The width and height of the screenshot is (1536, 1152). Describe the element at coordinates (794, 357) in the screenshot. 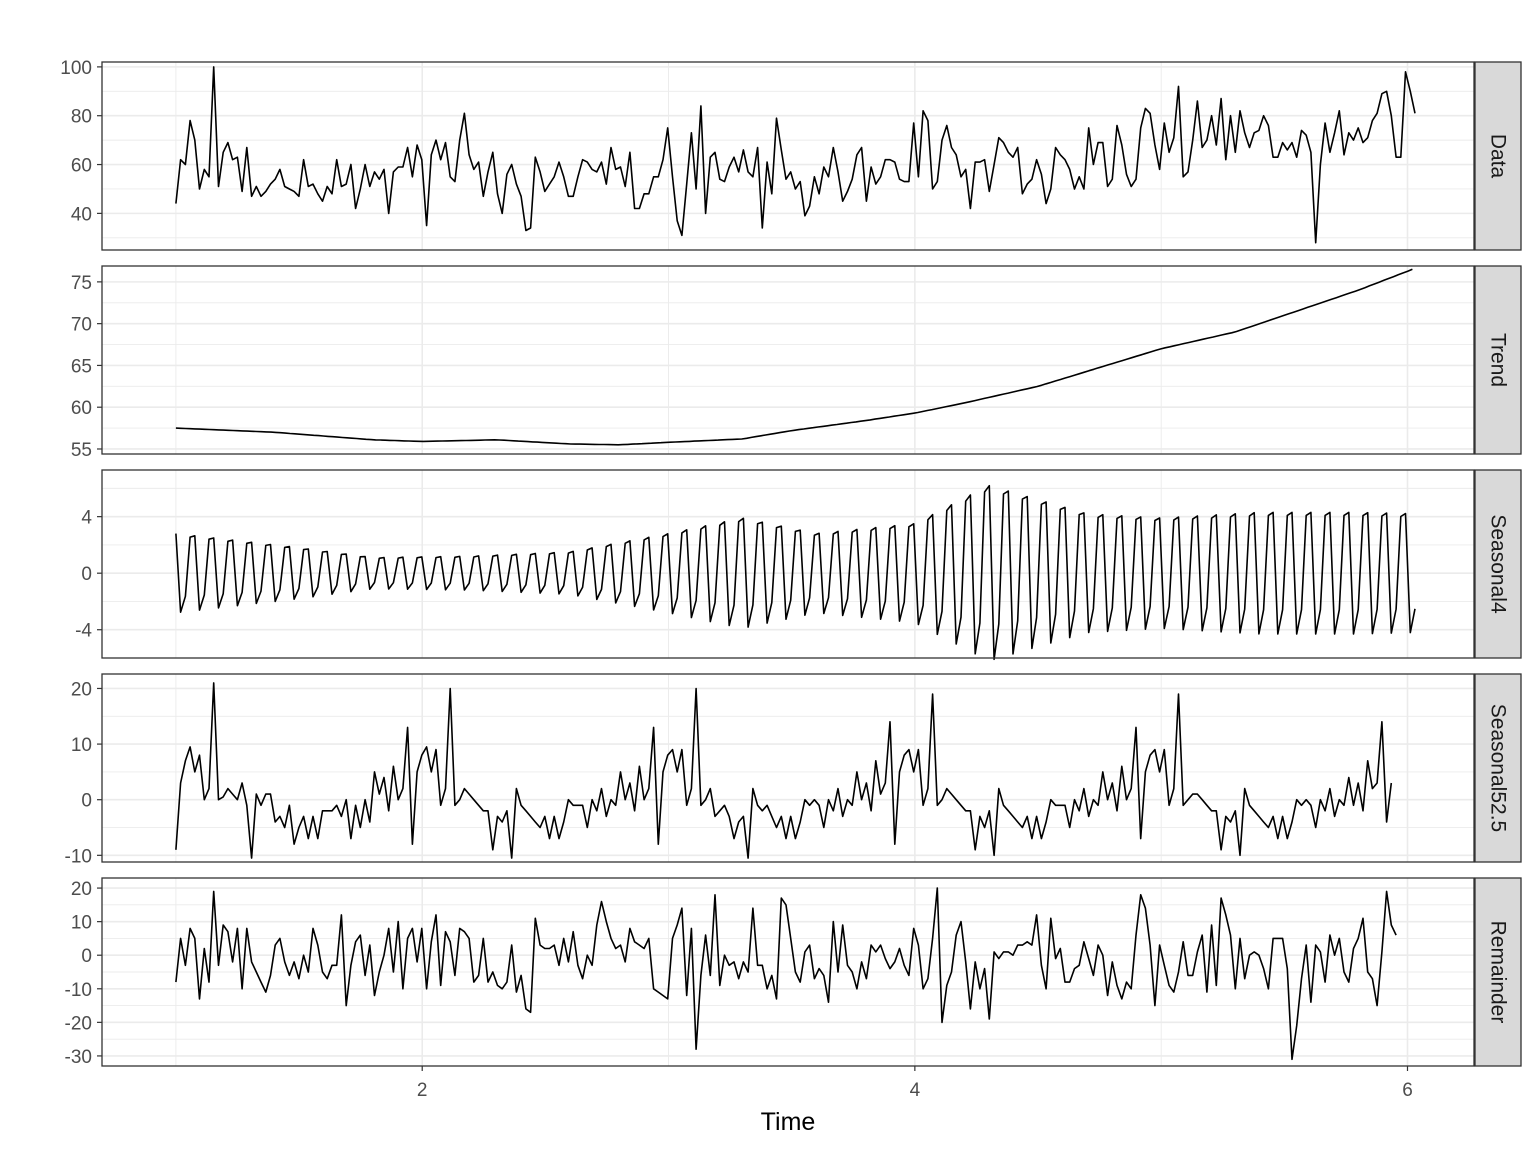

I see `series-line-trend` at that location.